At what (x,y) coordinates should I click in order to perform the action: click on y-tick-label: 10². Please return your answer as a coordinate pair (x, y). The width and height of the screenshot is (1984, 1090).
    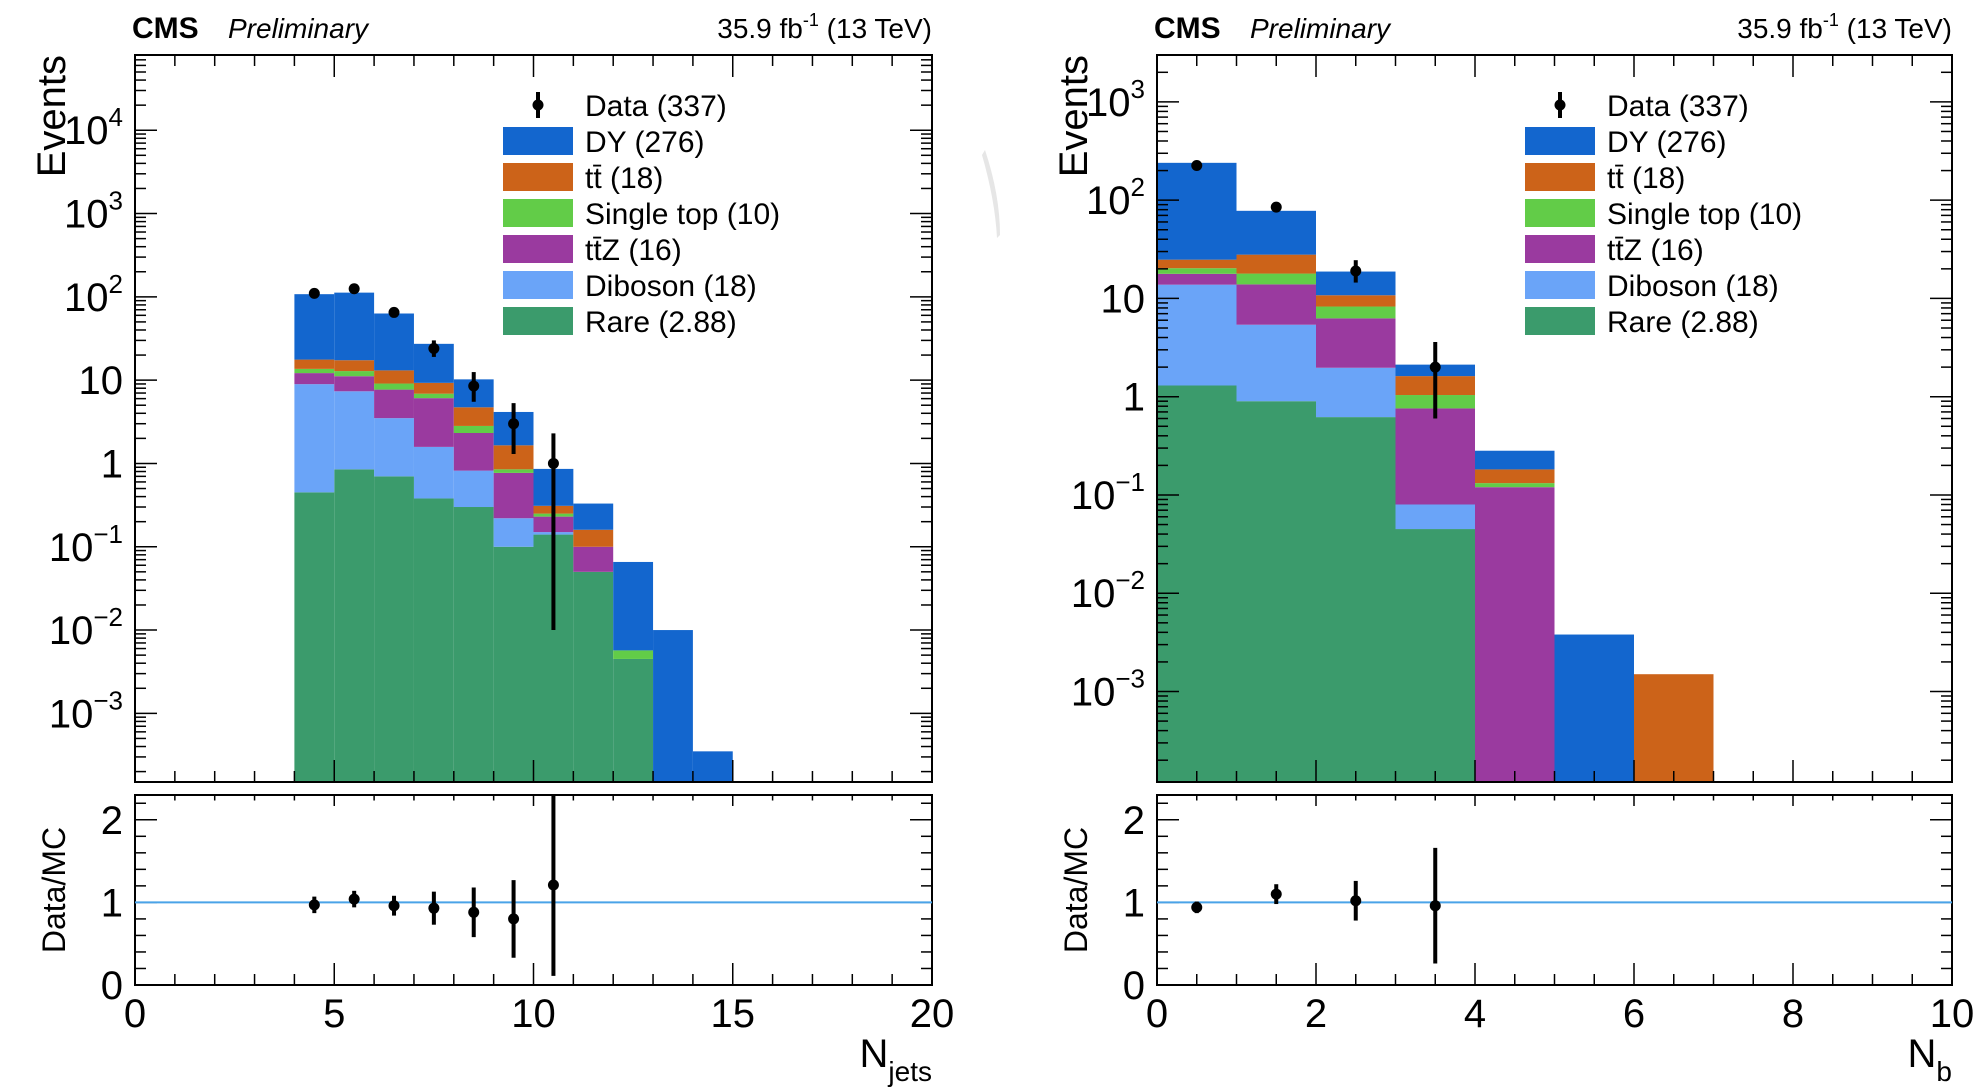
    Looking at the image, I should click on (1115, 197).